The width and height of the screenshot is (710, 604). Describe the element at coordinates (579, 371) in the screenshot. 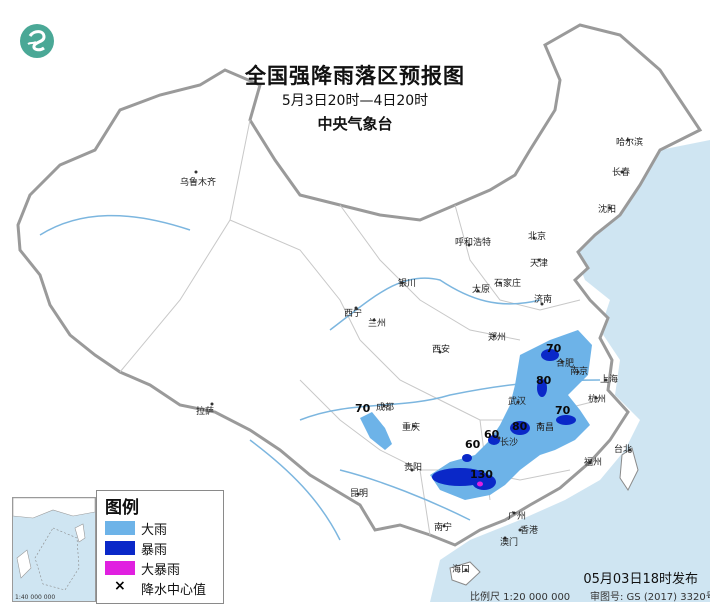

I see `city-label: 南京` at that location.